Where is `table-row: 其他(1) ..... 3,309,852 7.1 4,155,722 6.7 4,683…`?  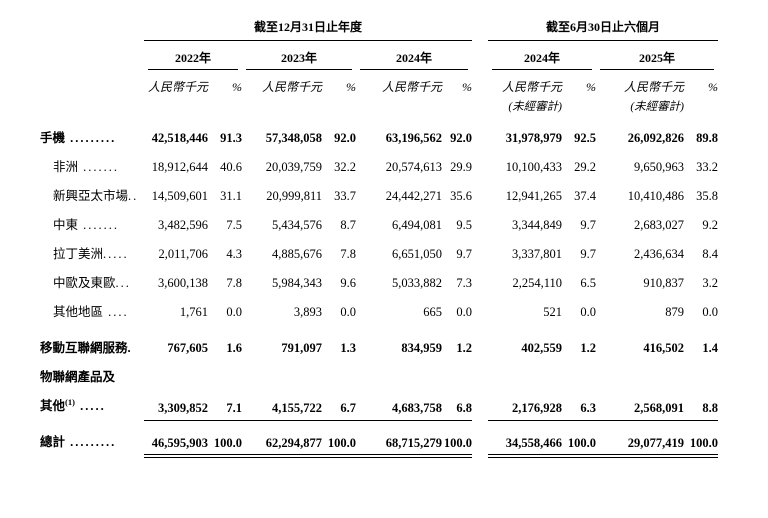
table-row: 其他(1) ..... 3,309,852 7.1 4,155,722 6.7 4,683… is located at coordinates (379, 406).